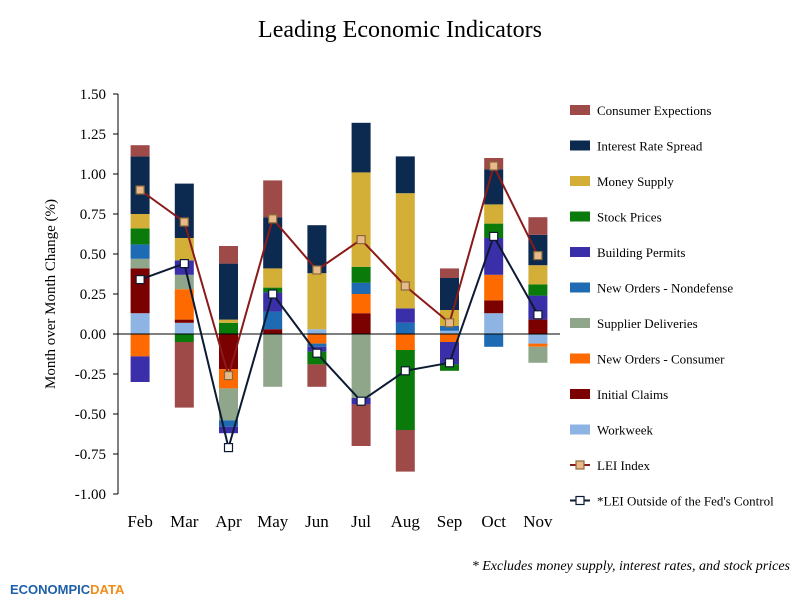  What do you see at coordinates (580, 181) in the screenshot?
I see `legend-swatch-money-supply` at bounding box center [580, 181].